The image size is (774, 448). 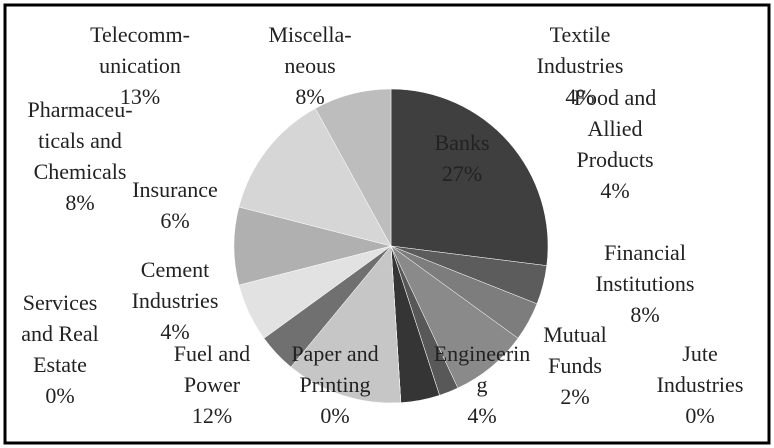 I want to click on slice-label: Funds, so click(x=575, y=365).